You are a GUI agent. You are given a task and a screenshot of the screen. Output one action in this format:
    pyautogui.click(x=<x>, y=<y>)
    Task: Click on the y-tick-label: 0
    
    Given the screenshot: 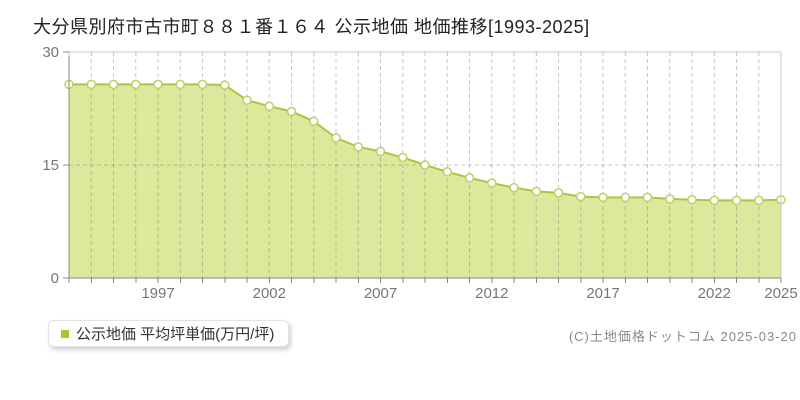 What is the action you would take?
    pyautogui.click(x=55, y=278)
    